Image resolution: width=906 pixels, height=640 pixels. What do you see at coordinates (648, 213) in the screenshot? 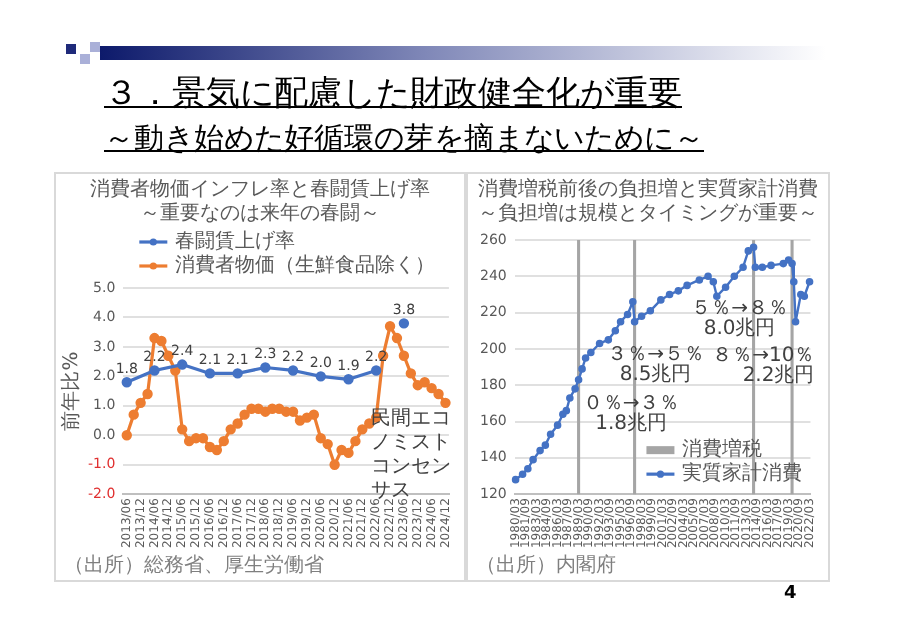
I see `chart-subtitle: ～負担増は規模とタイミングが重要～` at bounding box center [648, 213].